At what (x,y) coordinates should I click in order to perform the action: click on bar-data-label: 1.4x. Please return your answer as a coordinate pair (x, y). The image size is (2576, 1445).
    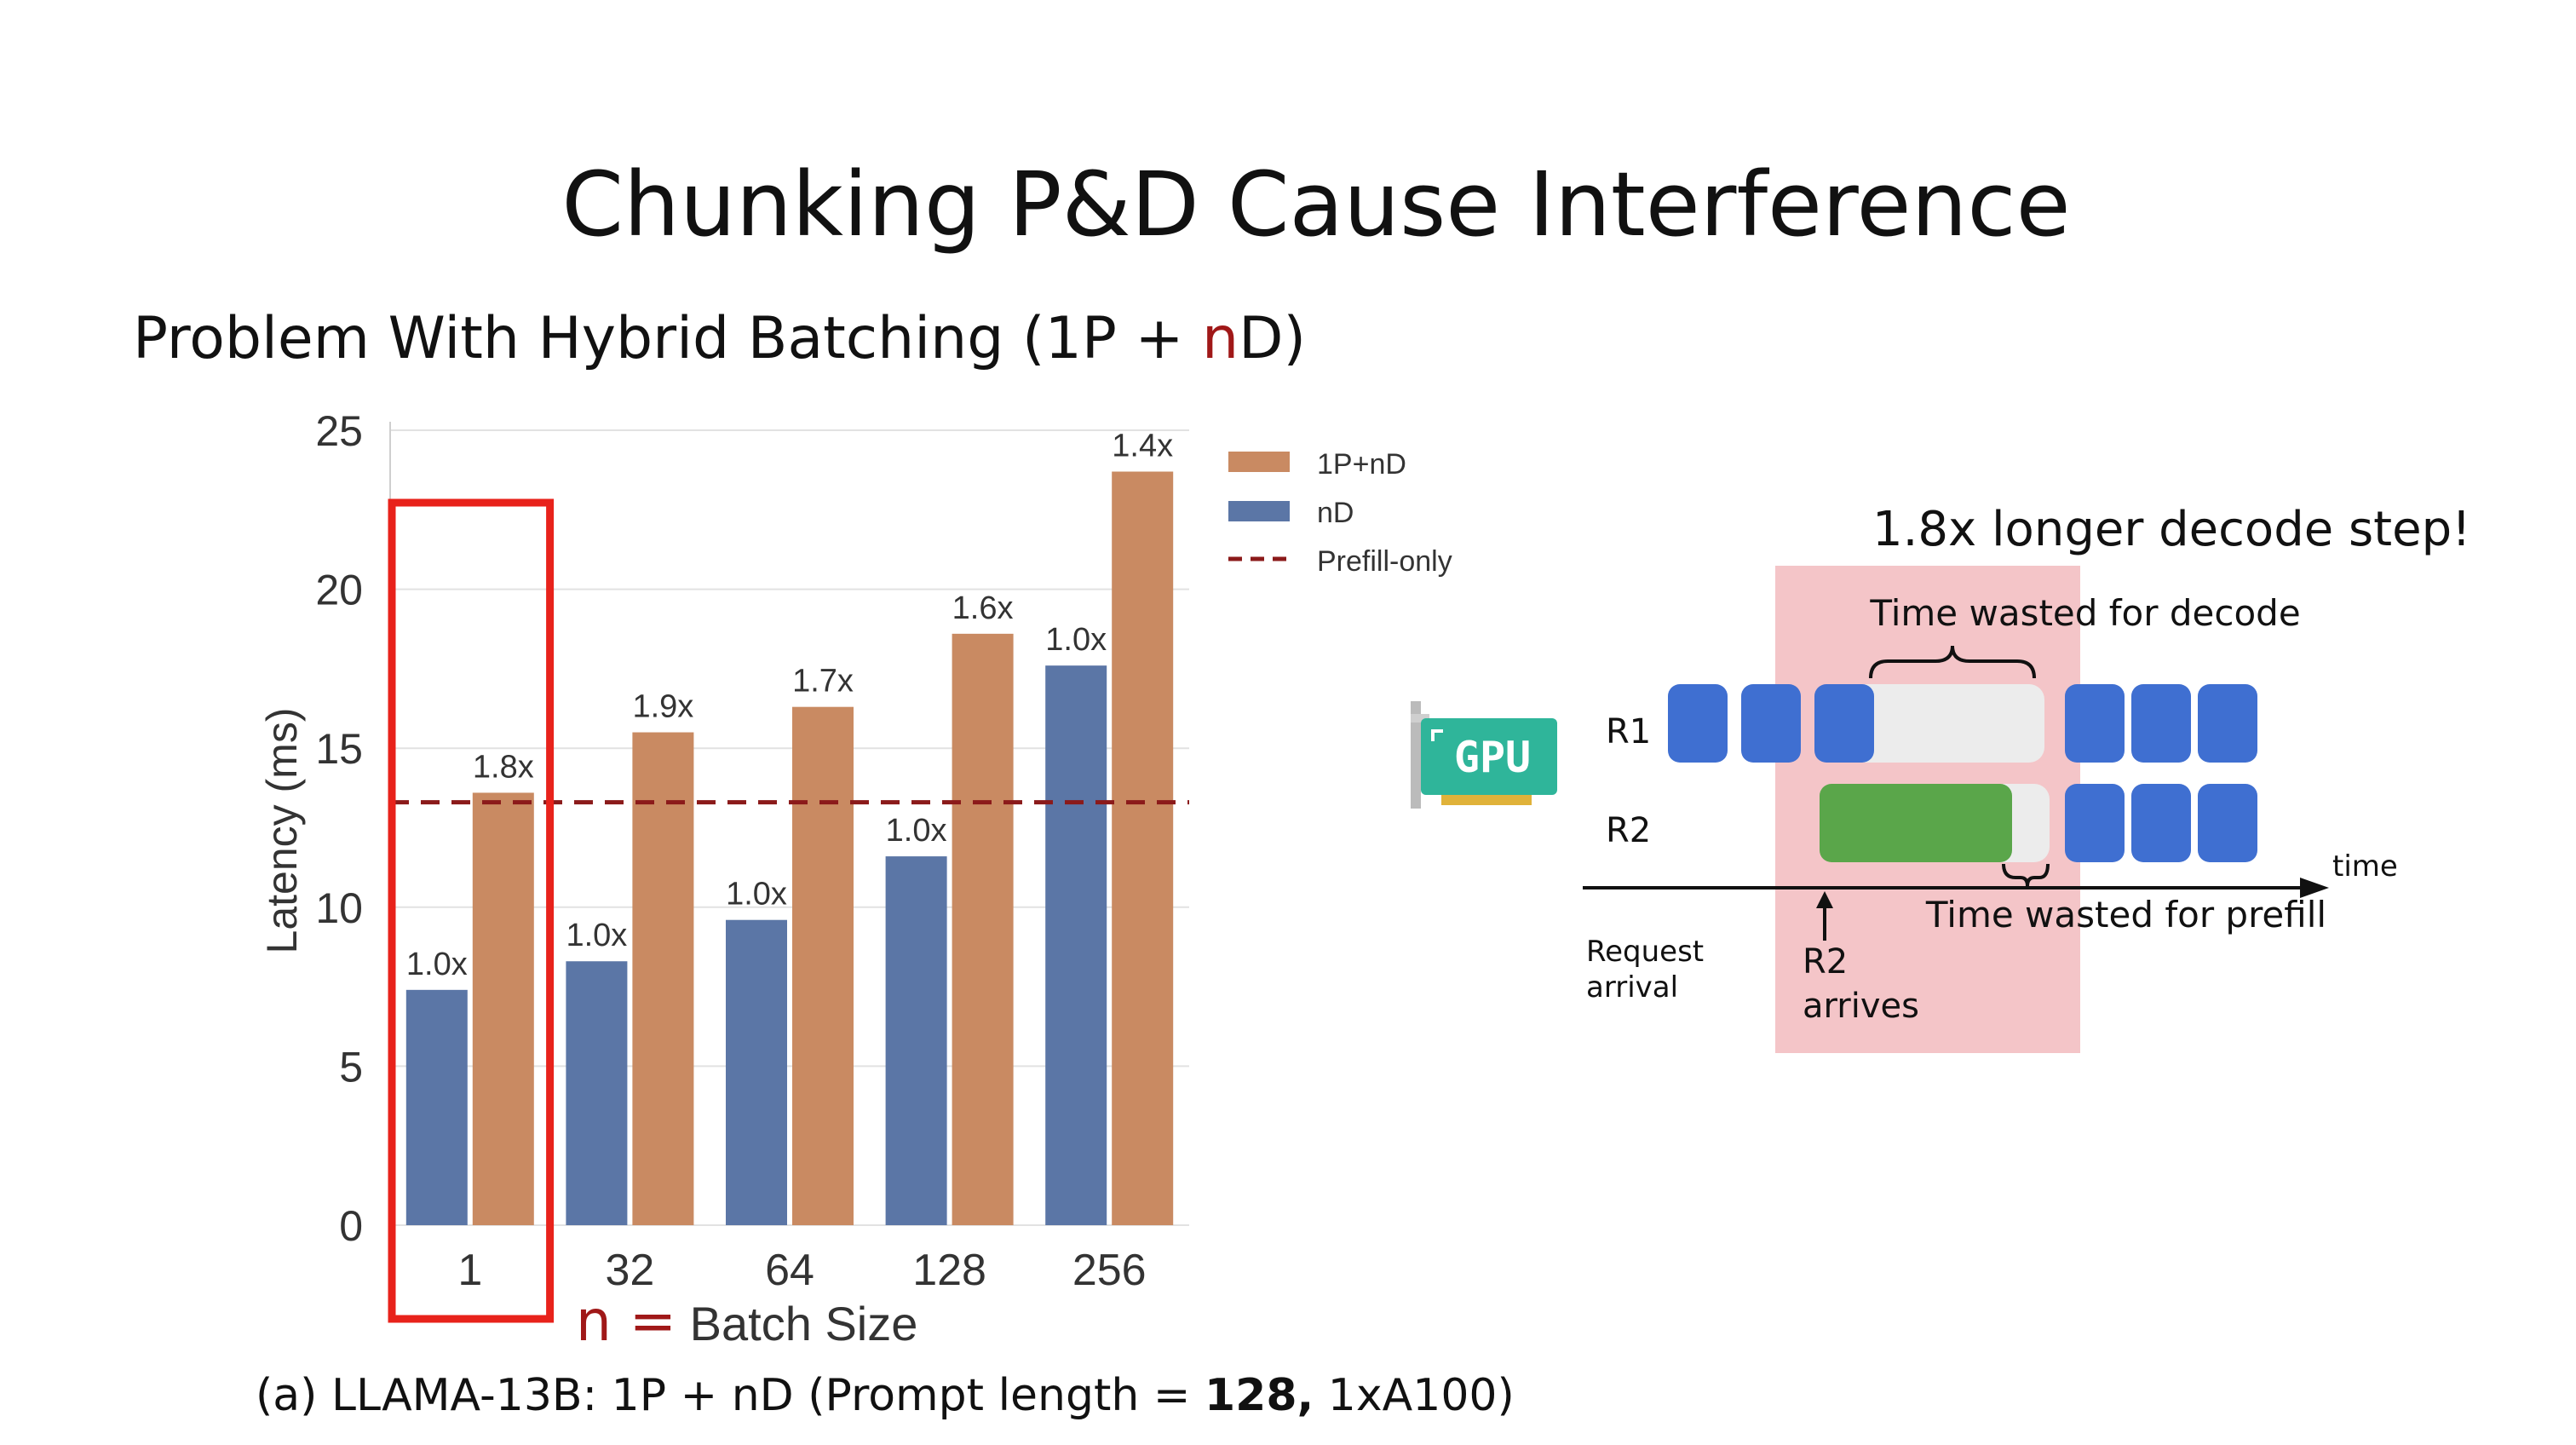
    Looking at the image, I should click on (1143, 446).